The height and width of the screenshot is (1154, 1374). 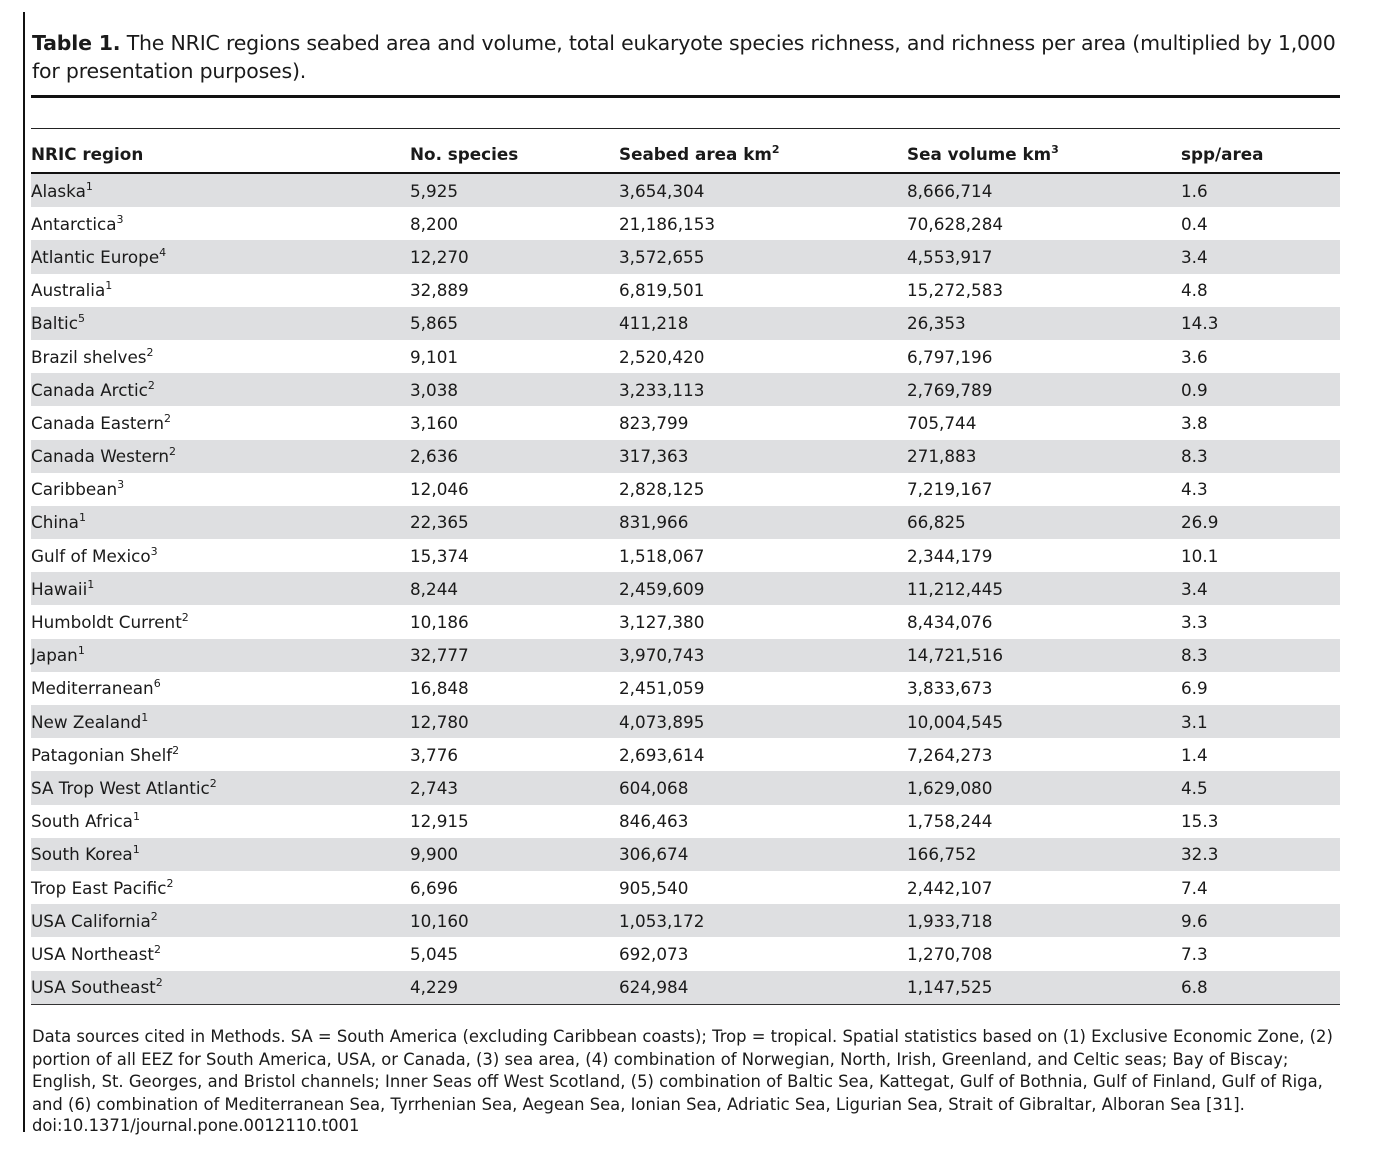 I want to click on cell-seabed-area: 2,451,059, so click(x=662, y=688).